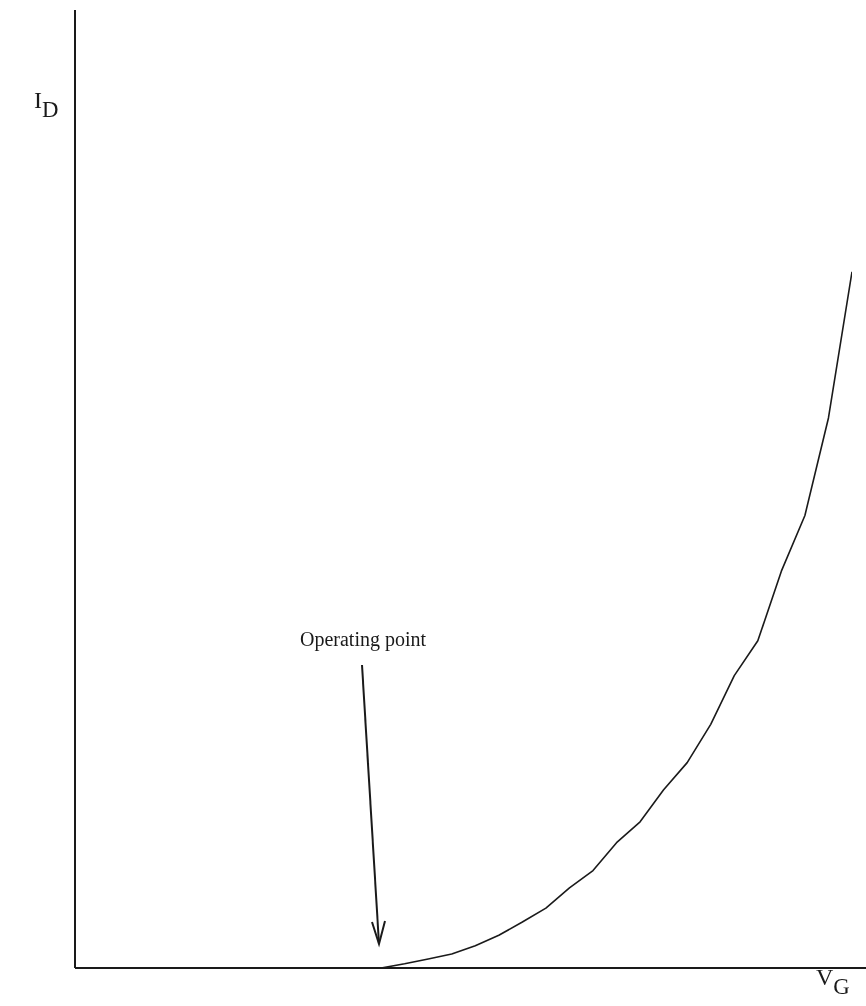 Image resolution: width=866 pixels, height=1006 pixels. I want to click on annotation: Operating point, so click(363, 639).